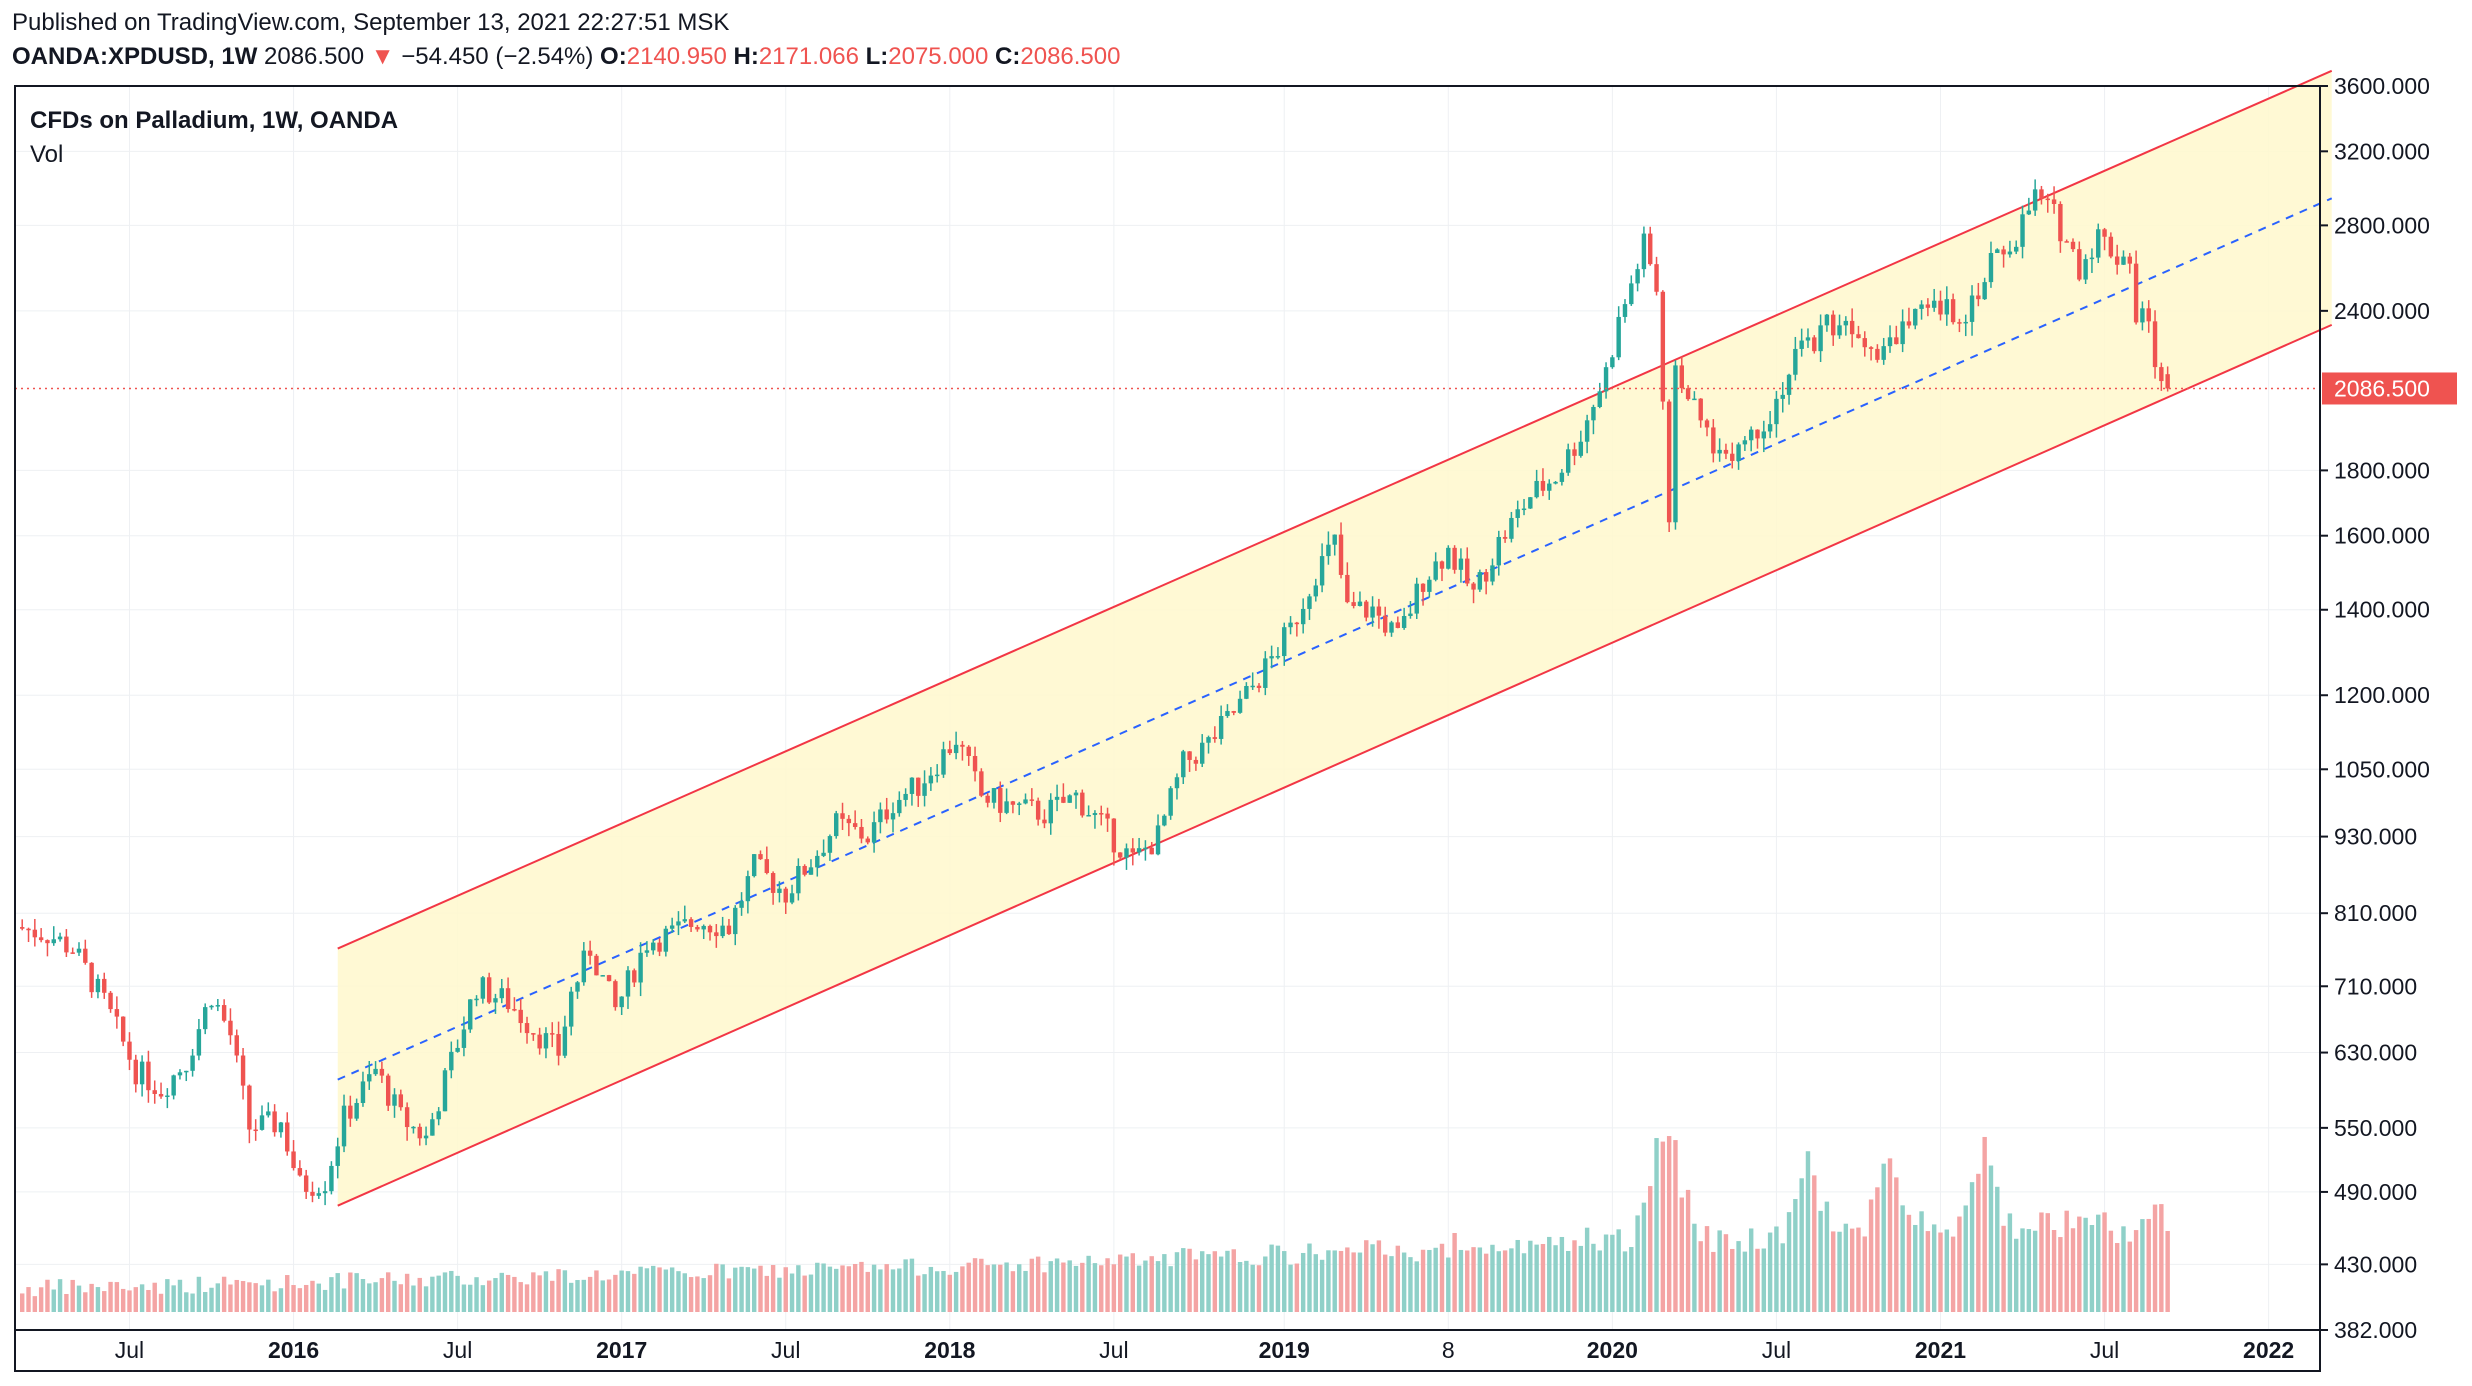 The height and width of the screenshot is (1386, 2472). Describe the element at coordinates (1070, 56) in the screenshot. I see `close-value: 2086.500` at that location.